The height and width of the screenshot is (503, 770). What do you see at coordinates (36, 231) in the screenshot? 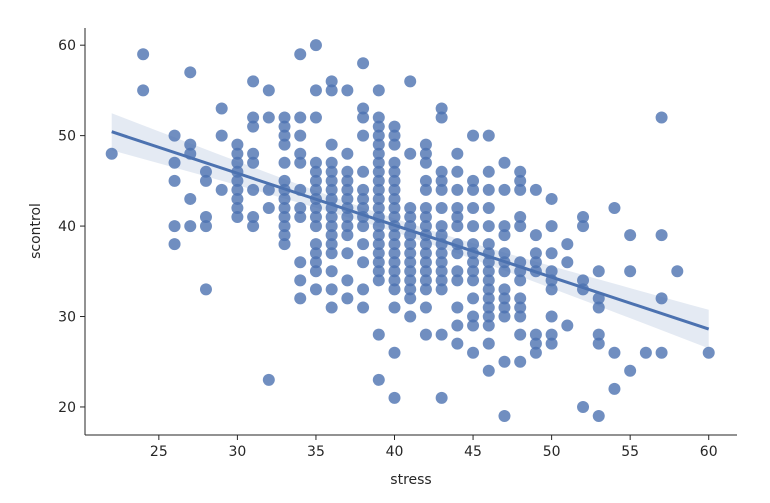
I see `y-axis-label: scontrol` at bounding box center [36, 231].